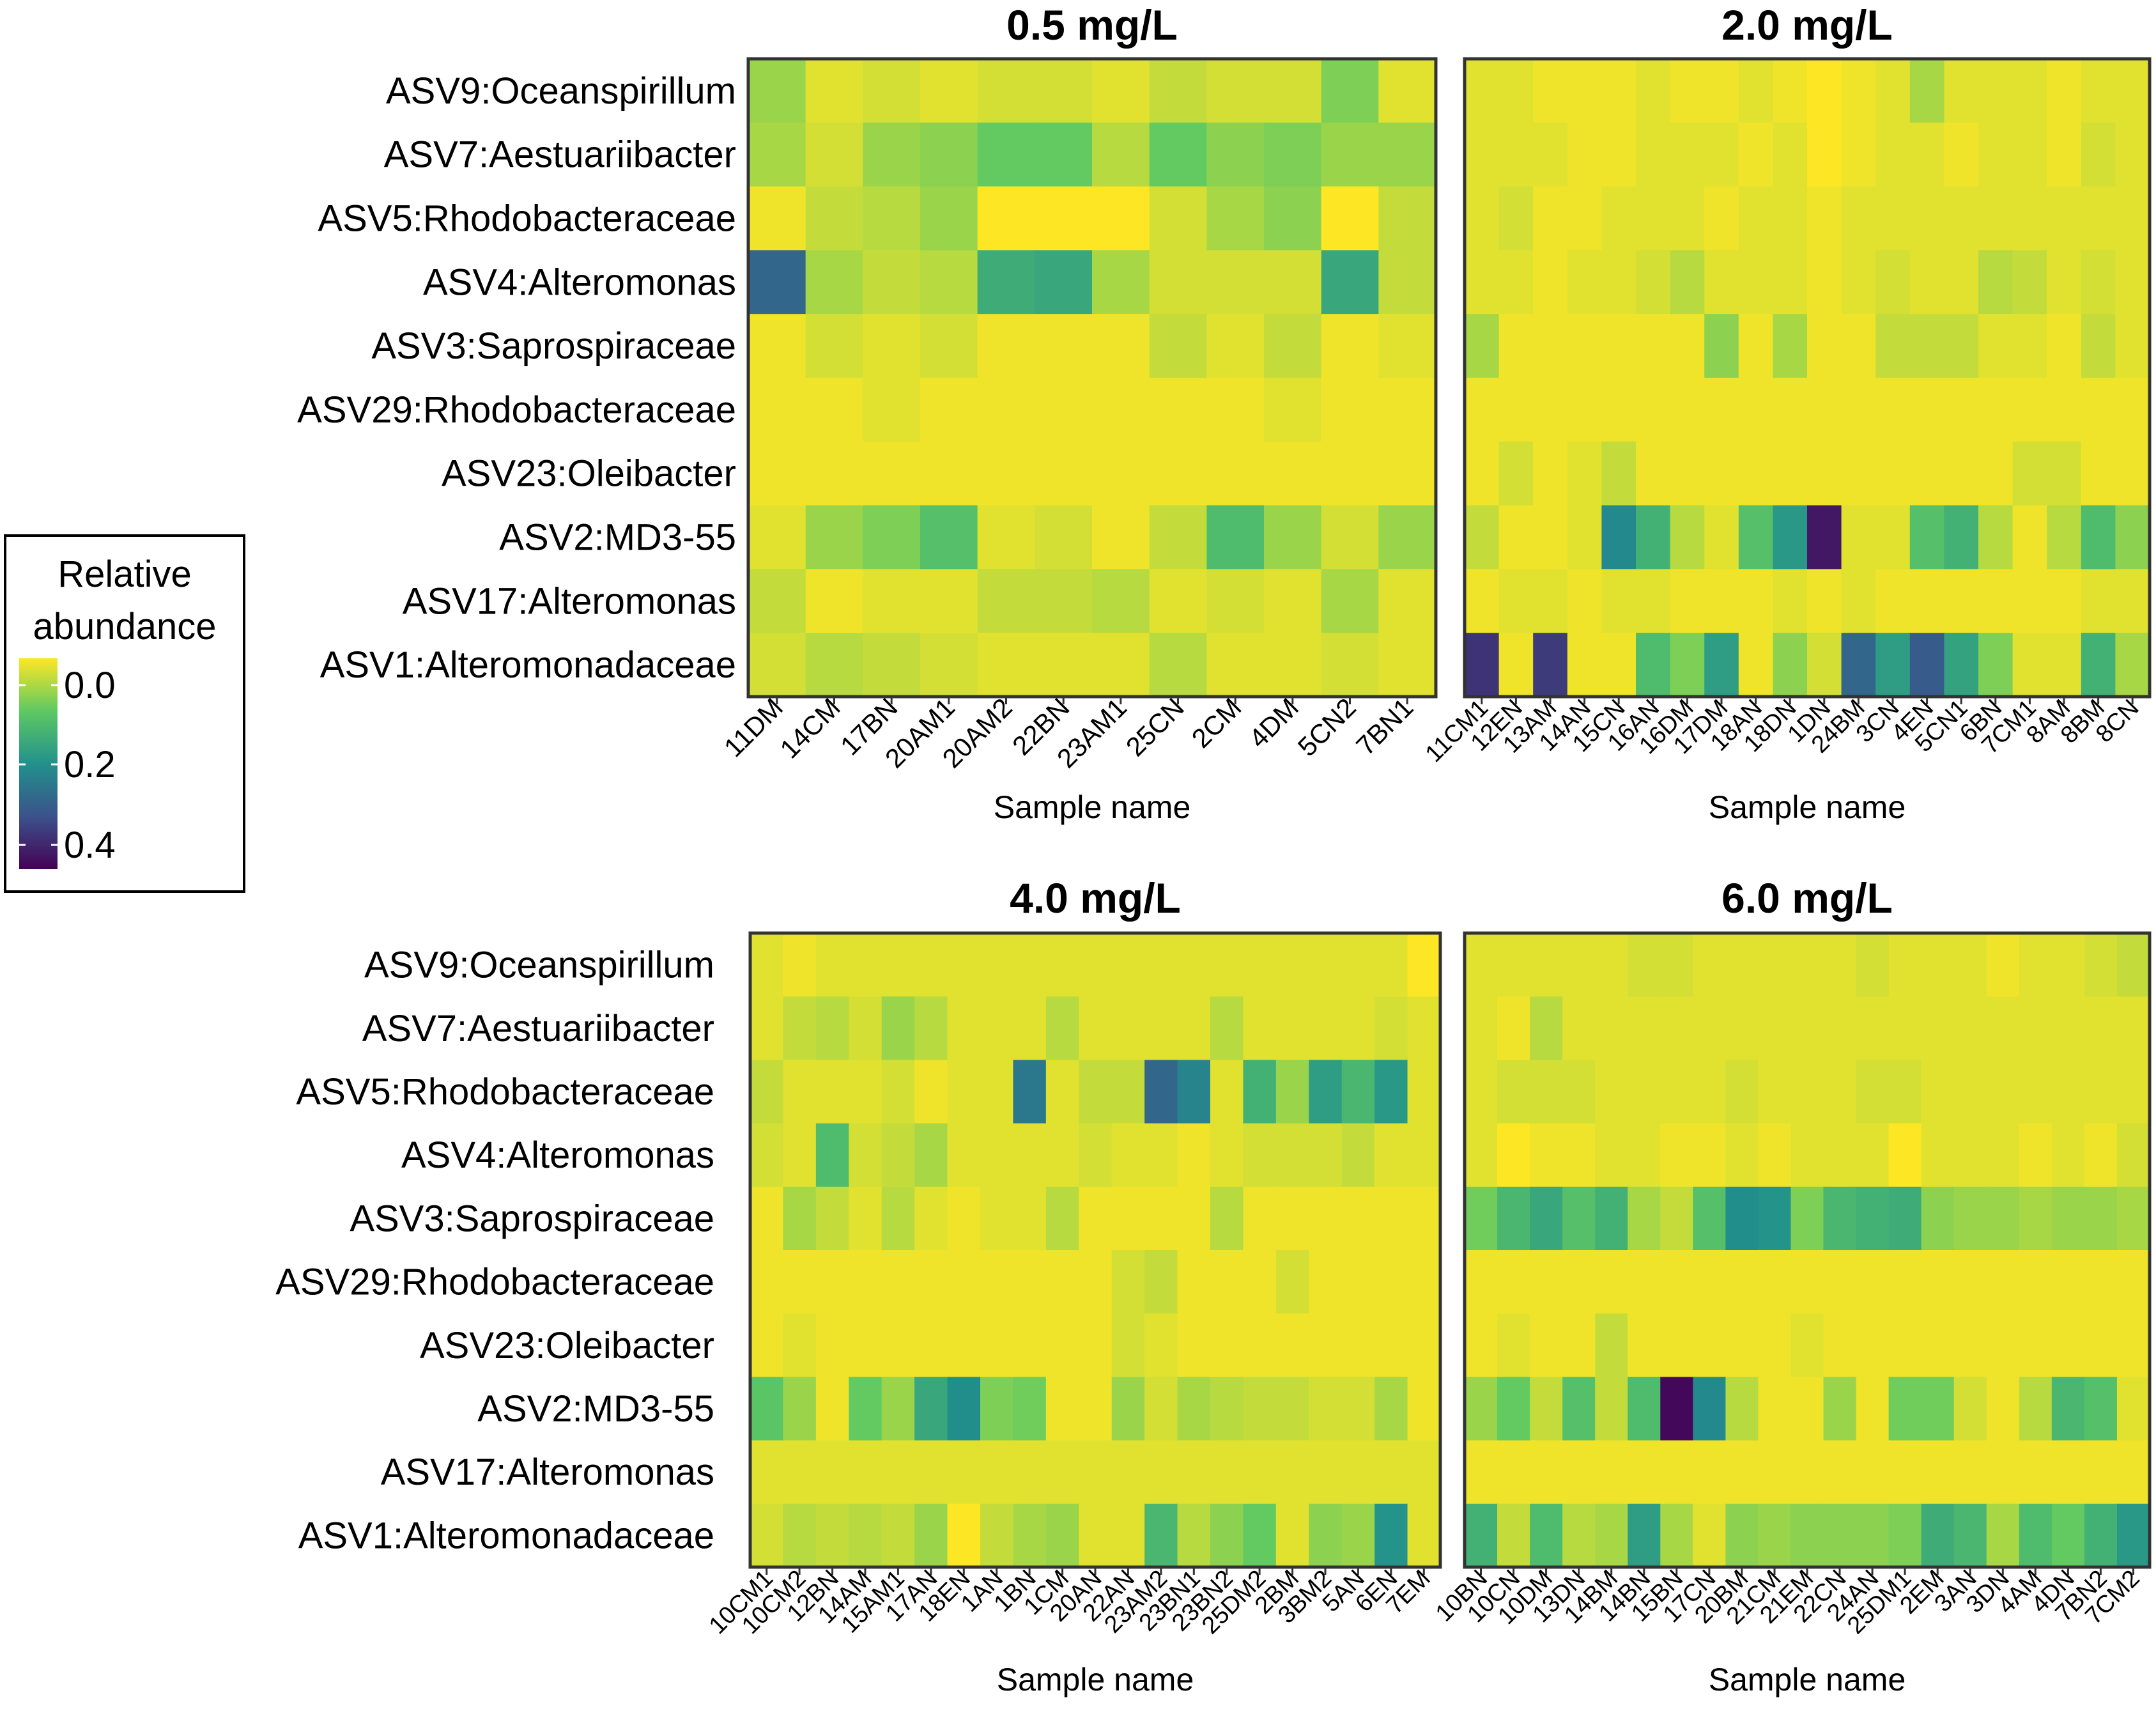 This screenshot has height=1709, width=2156. I want to click on panel-title: 4.0 mg/L, so click(1095, 898).